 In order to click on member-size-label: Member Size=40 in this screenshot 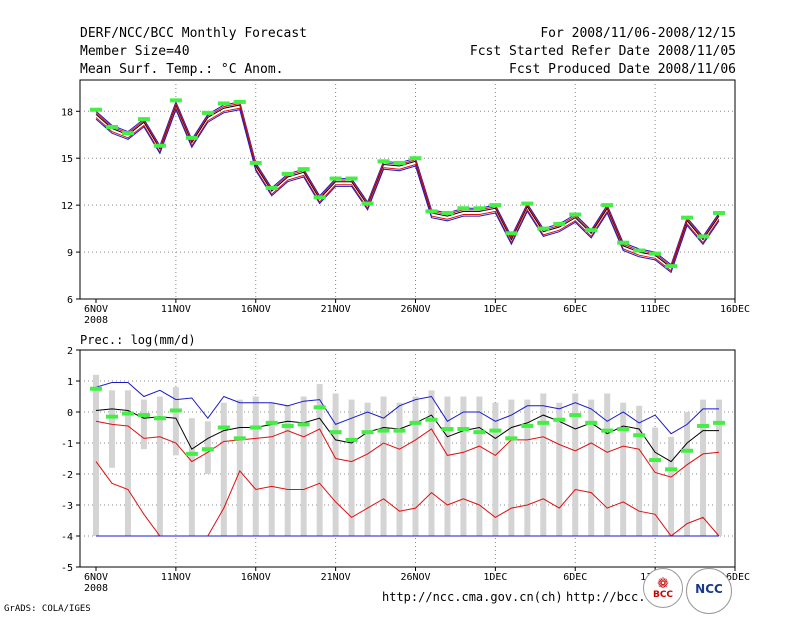, I will do `click(135, 51)`.